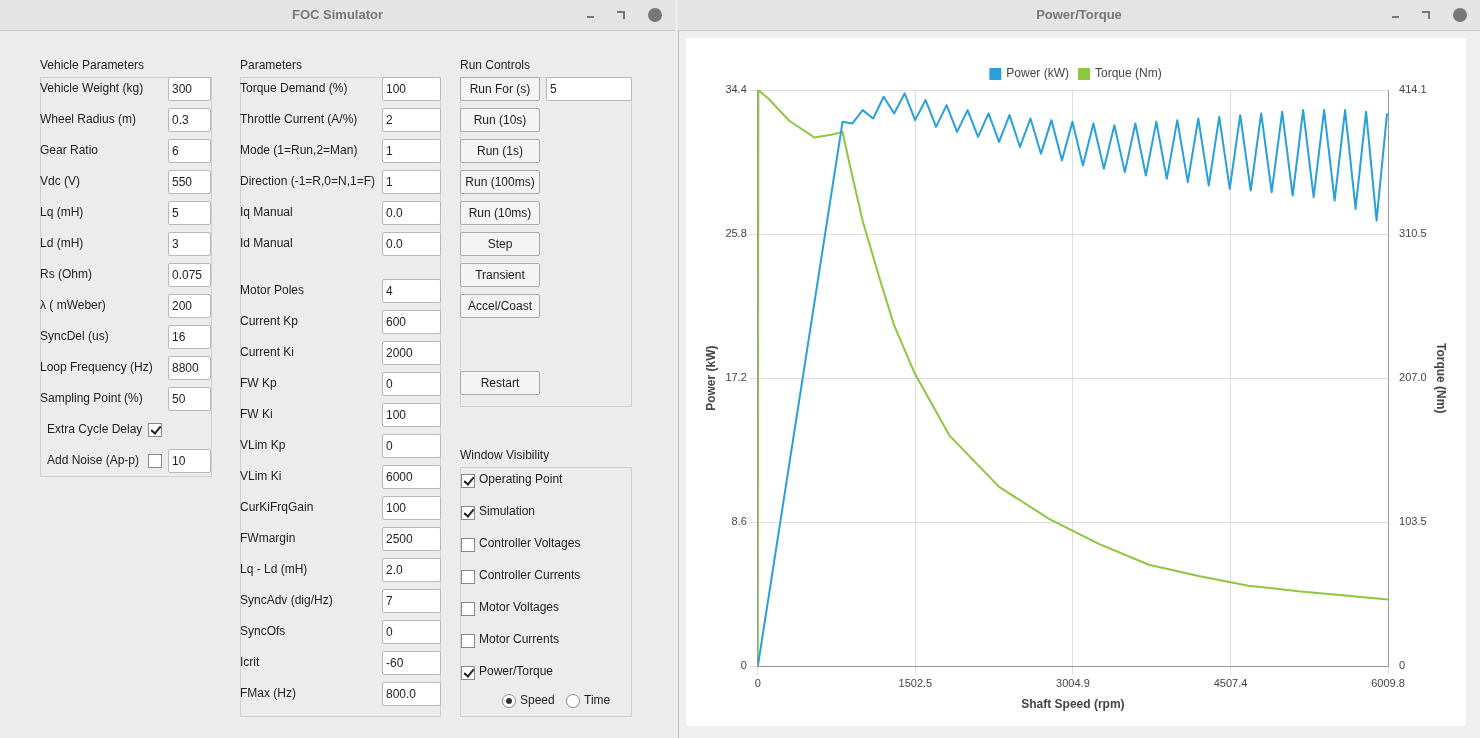 This screenshot has height=738, width=1480. Describe the element at coordinates (1073, 683) in the screenshot. I see `x-tick-label: 3004.9` at that location.